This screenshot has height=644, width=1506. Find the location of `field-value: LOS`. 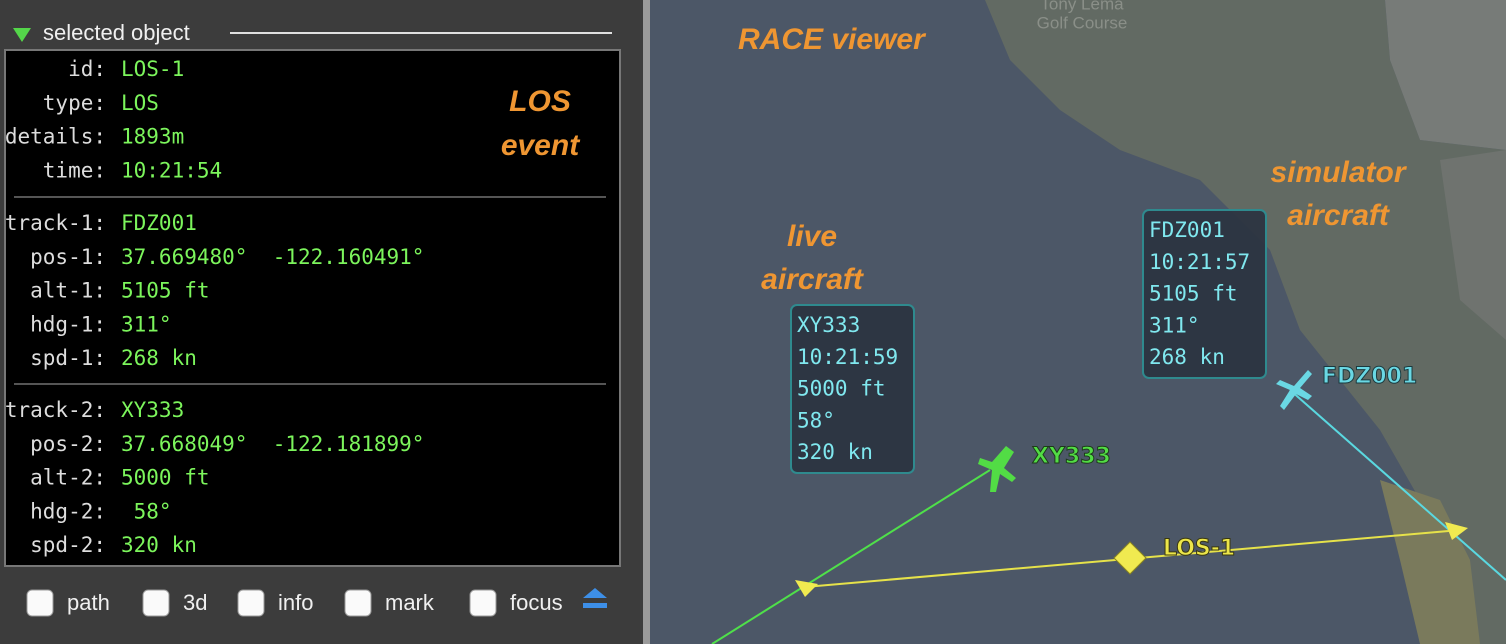

field-value: LOS is located at coordinates (140, 103).